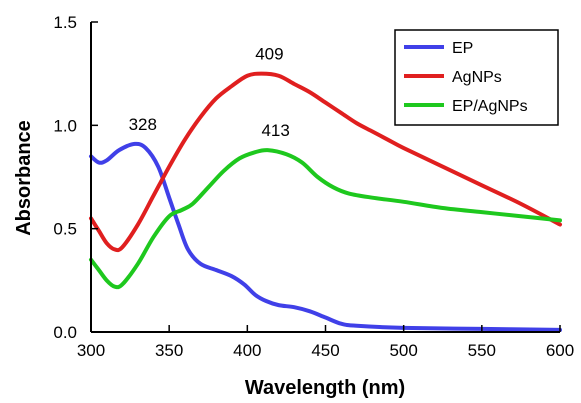  I want to click on legend: EP AgNPs EP/AgNPs, so click(476, 77).